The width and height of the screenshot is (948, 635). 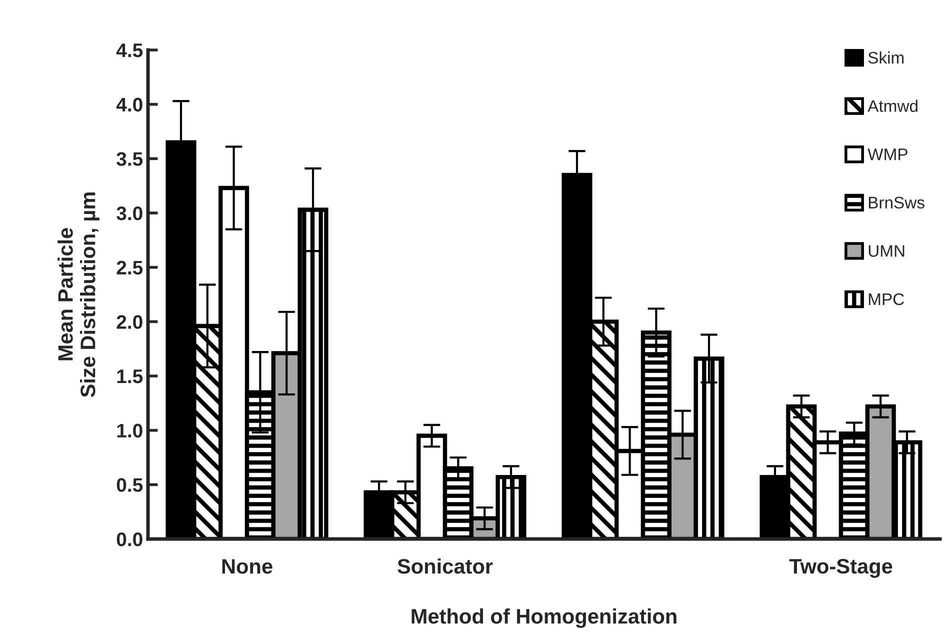 I want to click on x-tick-label: Two-Stage, so click(x=840, y=568).